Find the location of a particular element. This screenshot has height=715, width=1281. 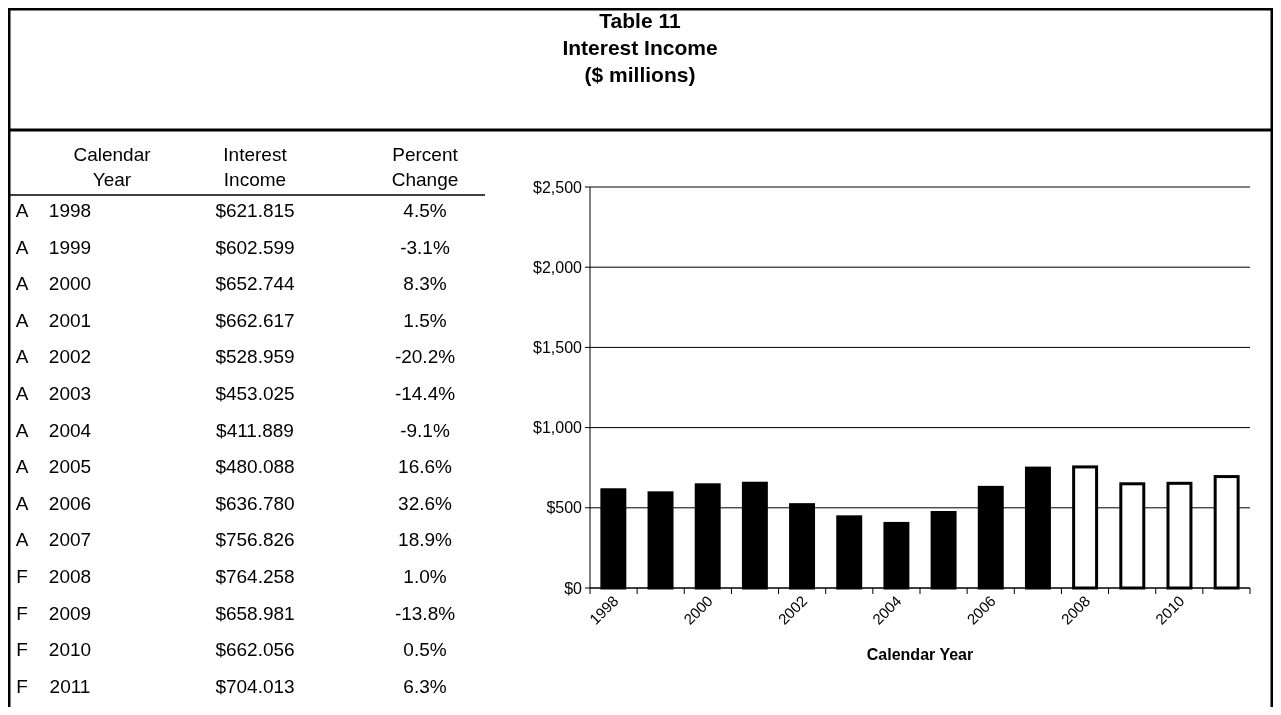

text: -20.2% is located at coordinates (425, 357).